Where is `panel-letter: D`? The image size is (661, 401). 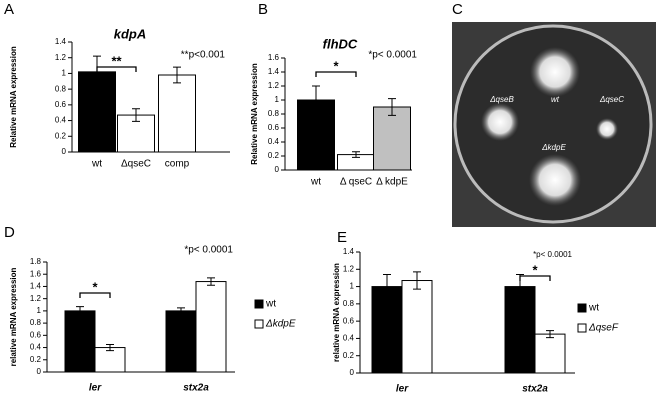
panel-letter: D is located at coordinates (9, 232).